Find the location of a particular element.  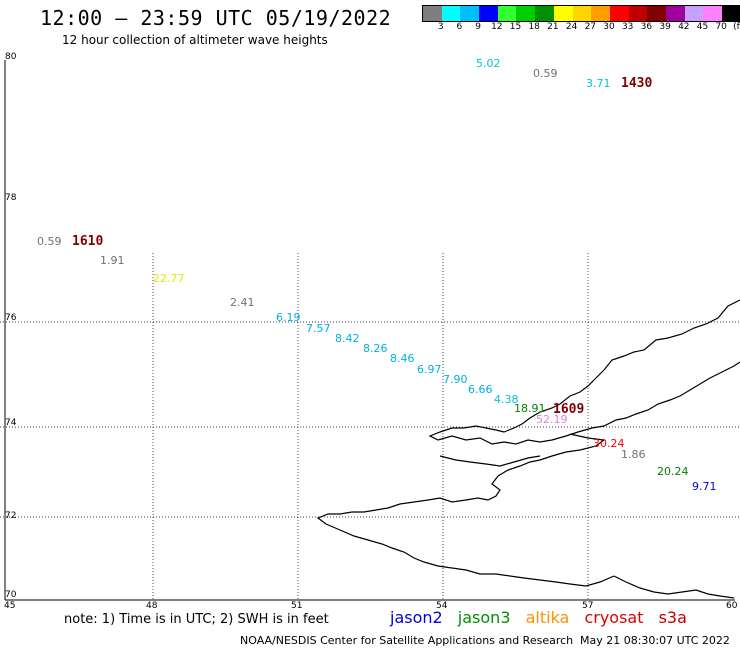

lon-label-54: 54 is located at coordinates (442, 606).